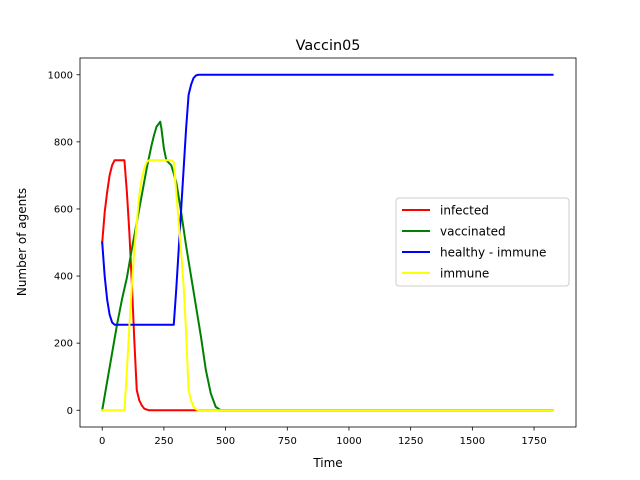  I want to click on legend-label-0: infected, so click(464, 210).